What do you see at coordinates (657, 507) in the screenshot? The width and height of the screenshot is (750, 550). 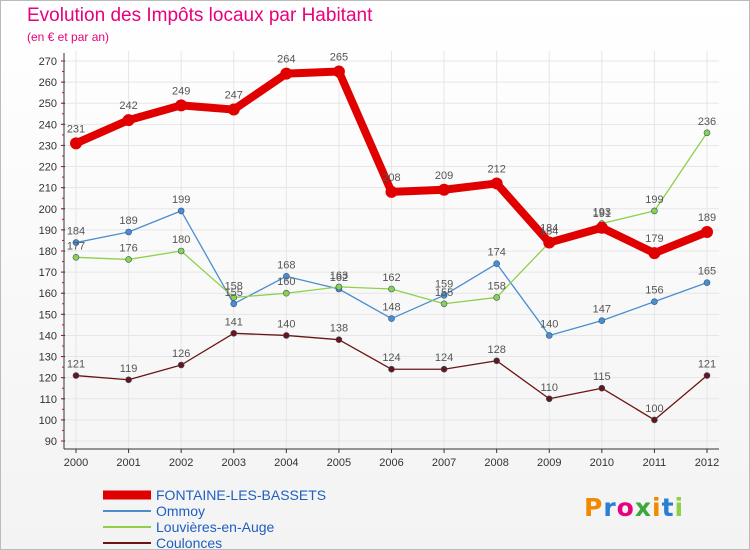 I see `logo-letter: i` at bounding box center [657, 507].